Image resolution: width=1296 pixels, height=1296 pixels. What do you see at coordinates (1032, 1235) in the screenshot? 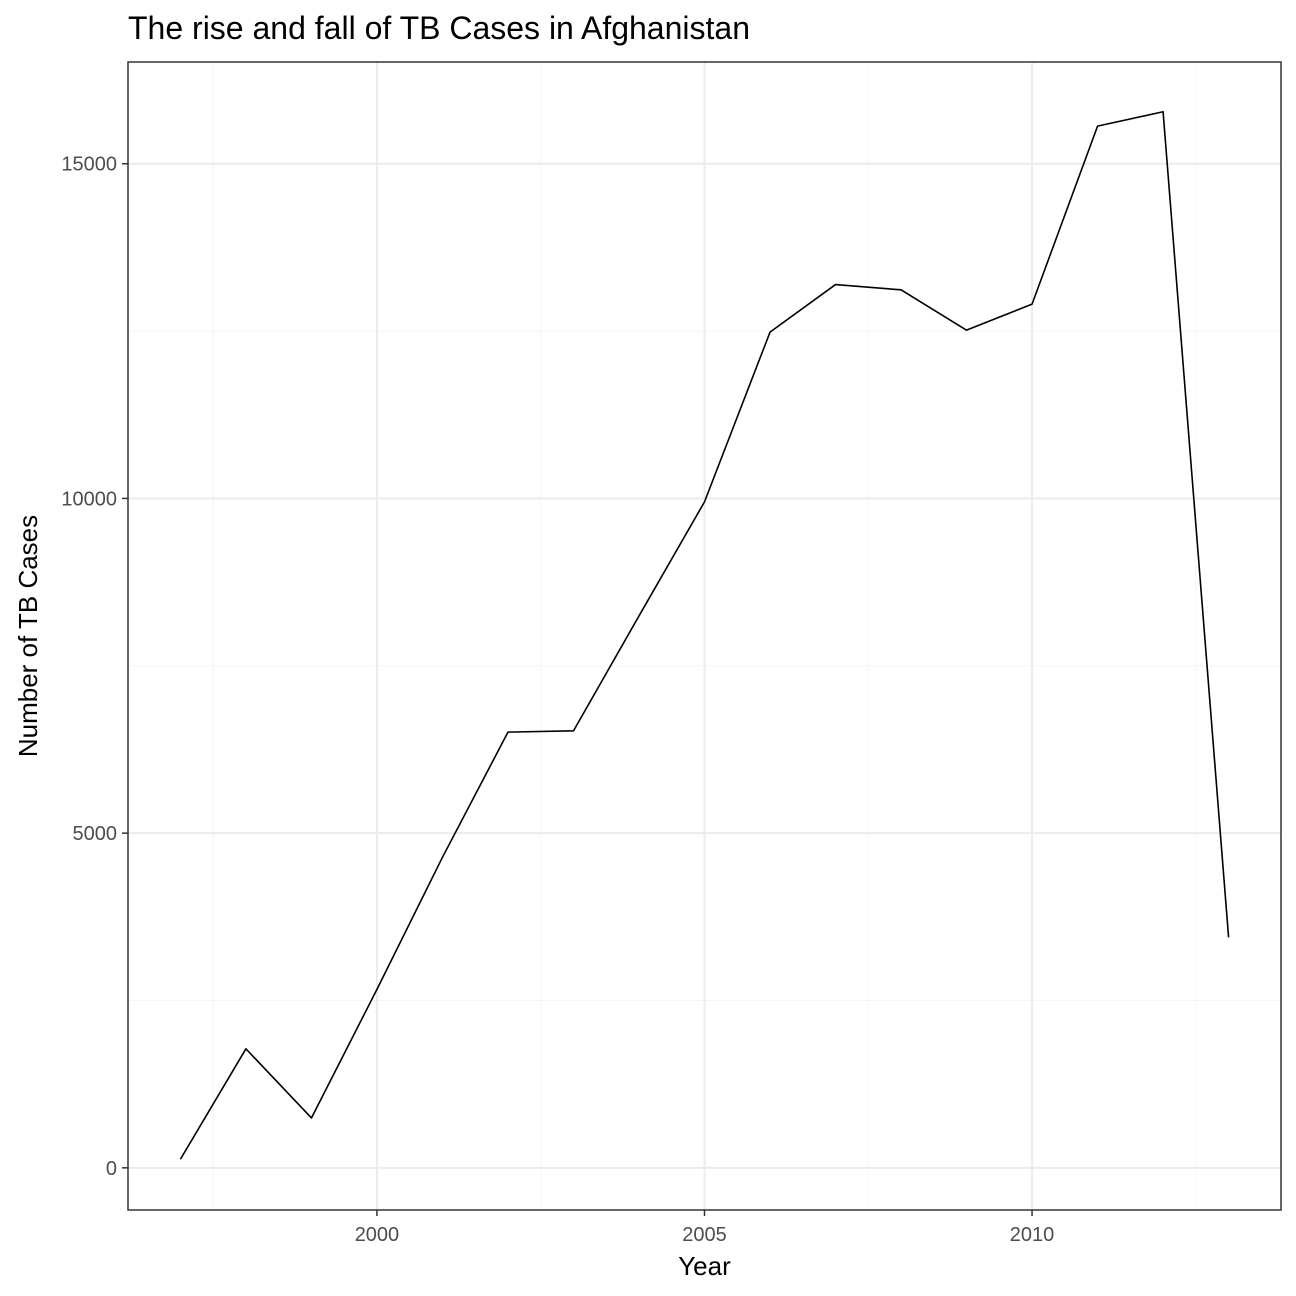
I see `x-tick-label: 2010` at bounding box center [1032, 1235].